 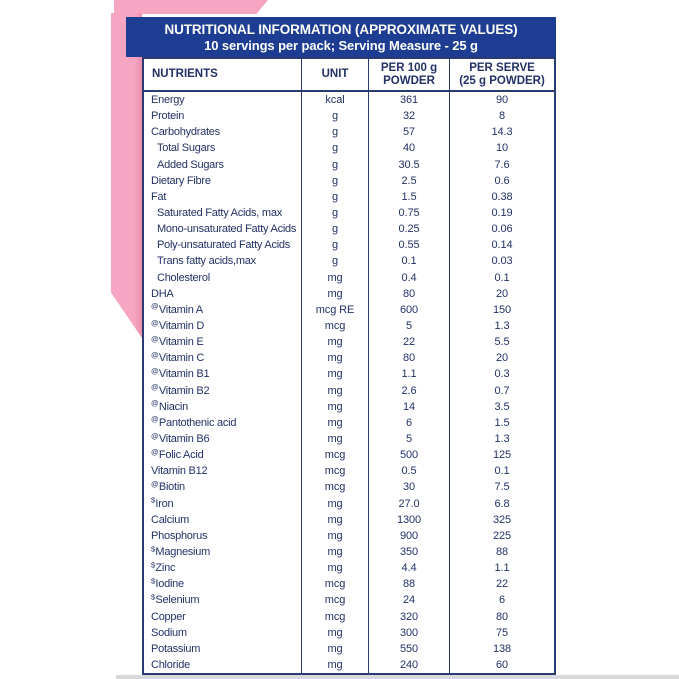 I want to click on table-row: @ Vitamin E mg 22 5.5, so click(x=349, y=342).